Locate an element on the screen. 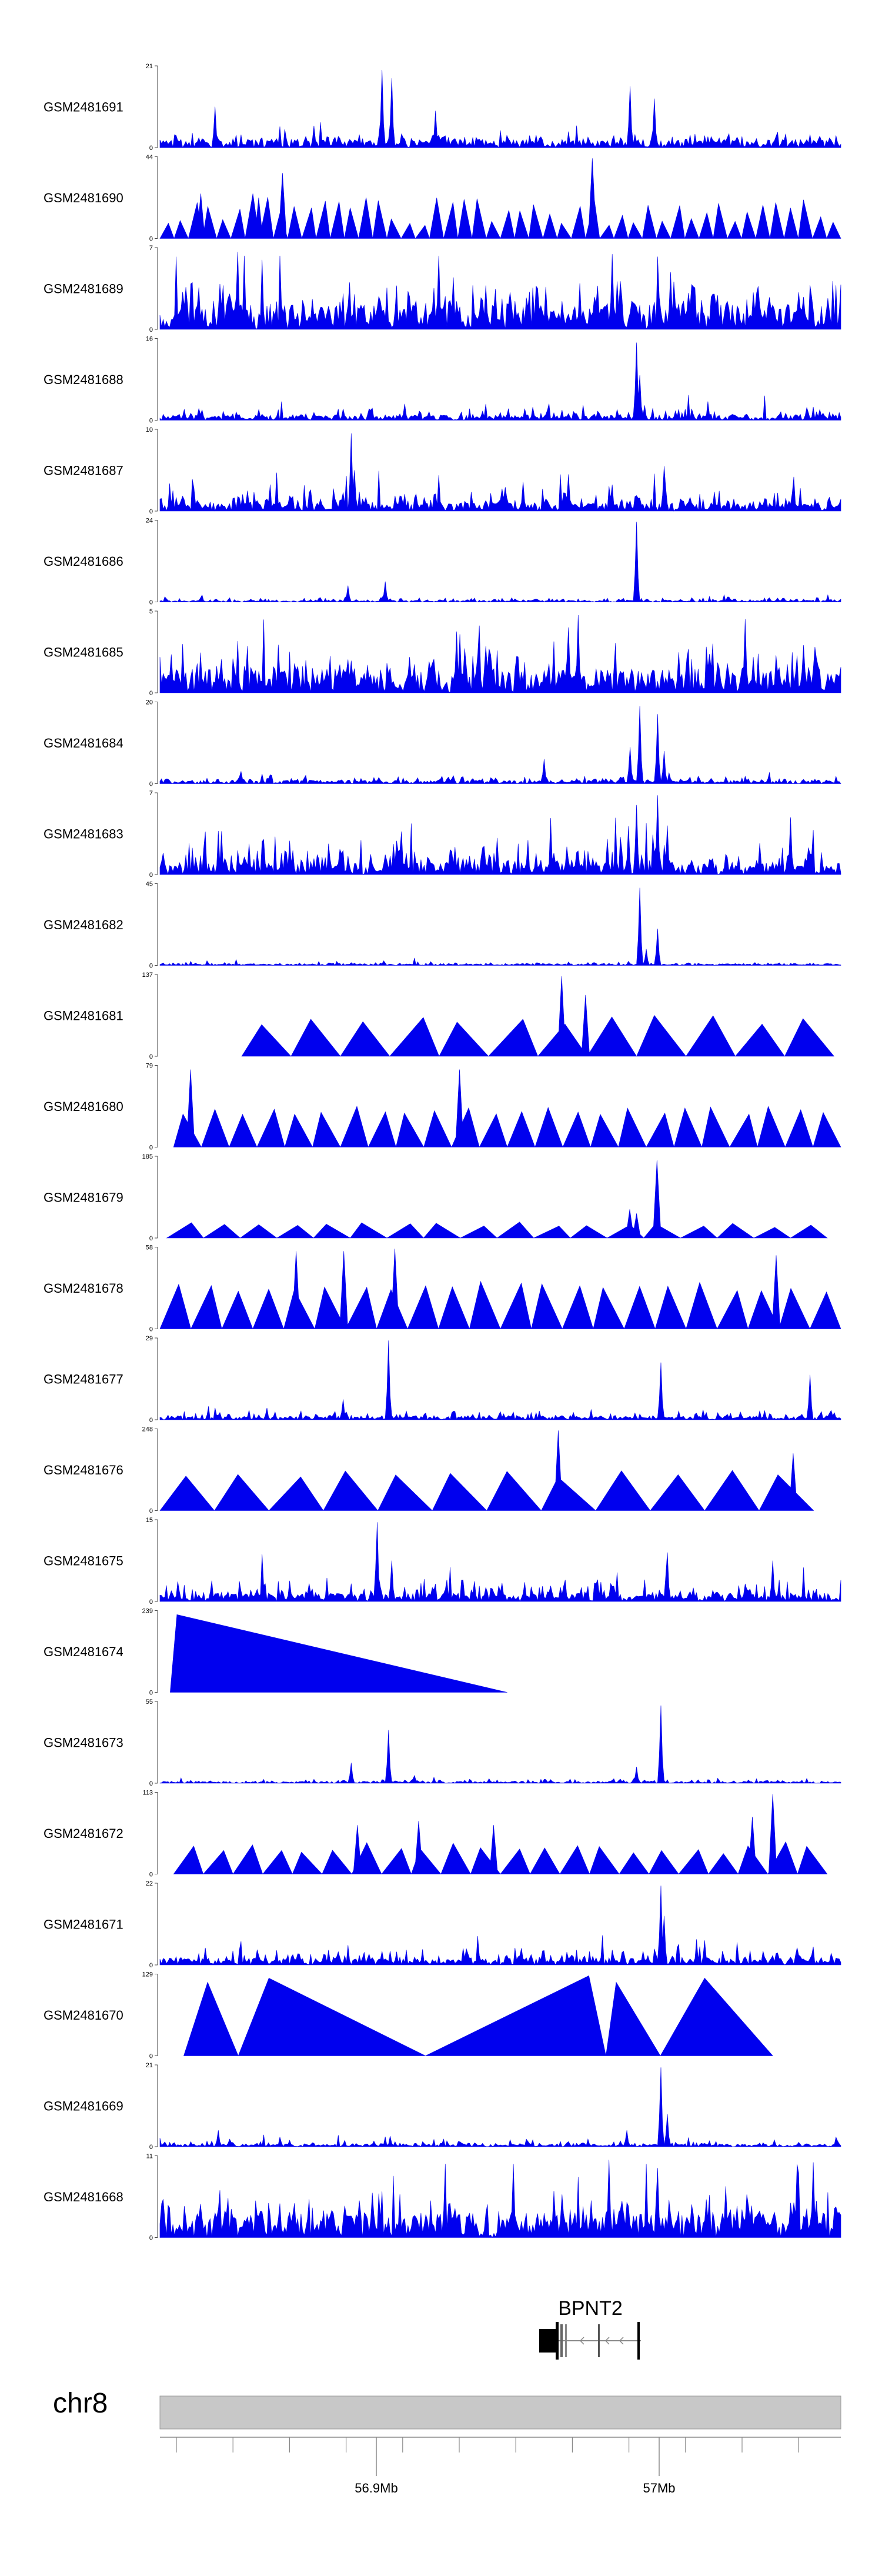 The image size is (882, 2576). track-ymax-label: 20 is located at coordinates (149, 702).